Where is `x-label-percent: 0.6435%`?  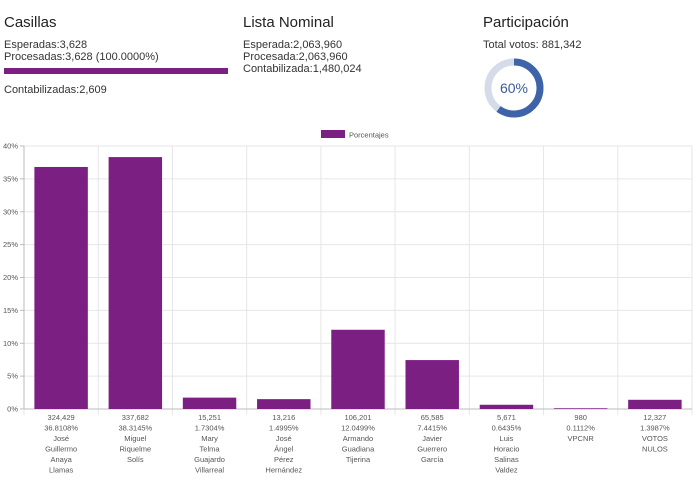 x-label-percent: 0.6435% is located at coordinates (507, 428).